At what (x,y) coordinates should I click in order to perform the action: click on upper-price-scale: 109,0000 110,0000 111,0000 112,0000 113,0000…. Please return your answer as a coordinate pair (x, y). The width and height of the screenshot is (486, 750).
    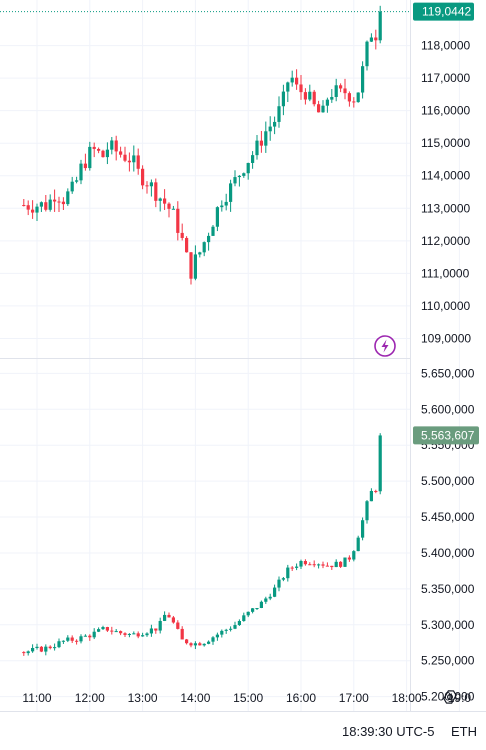
    Looking at the image, I should click on (446, 192).